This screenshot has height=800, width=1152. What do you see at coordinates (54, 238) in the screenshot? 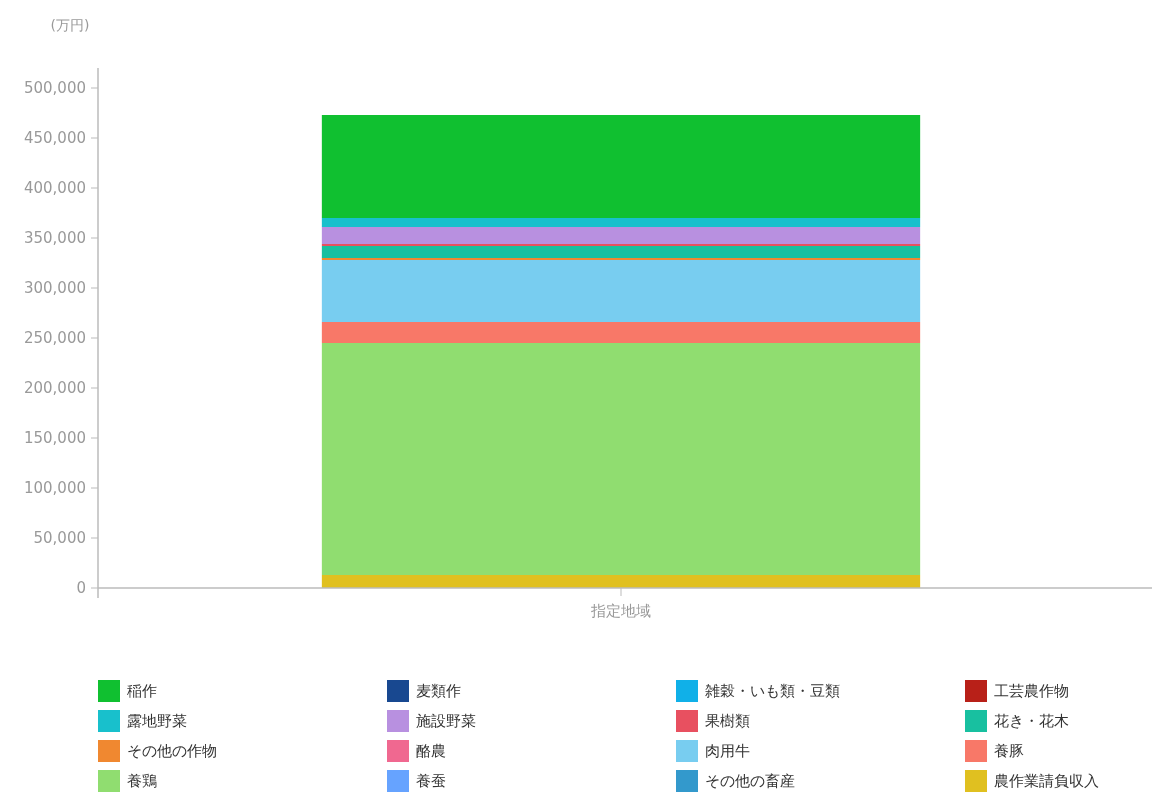
I see `y-tick-label: 350,000` at bounding box center [54, 238].